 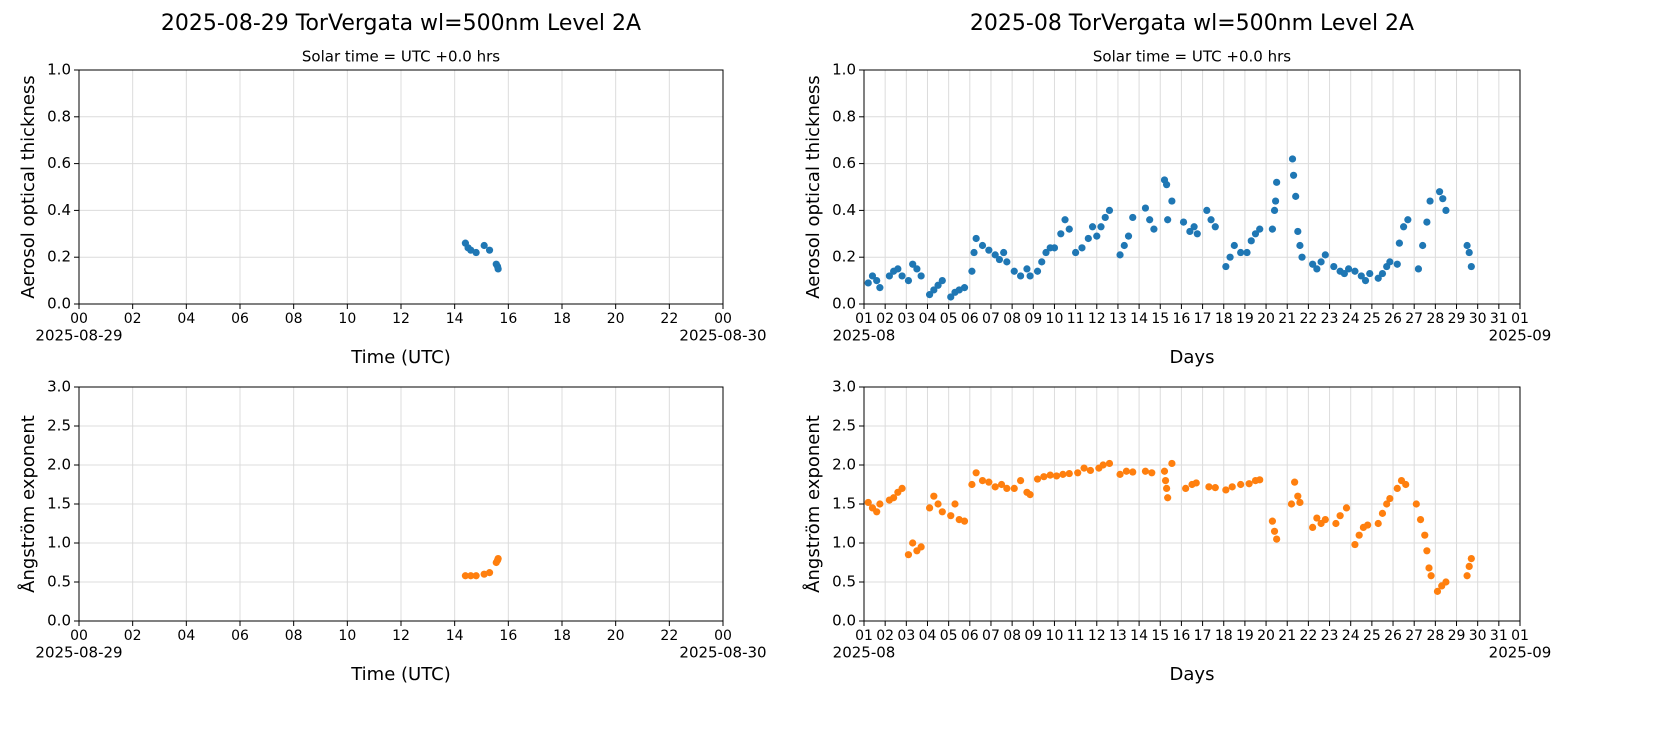 I want to click on x-date-label: 2025-08-30, so click(x=722, y=336).